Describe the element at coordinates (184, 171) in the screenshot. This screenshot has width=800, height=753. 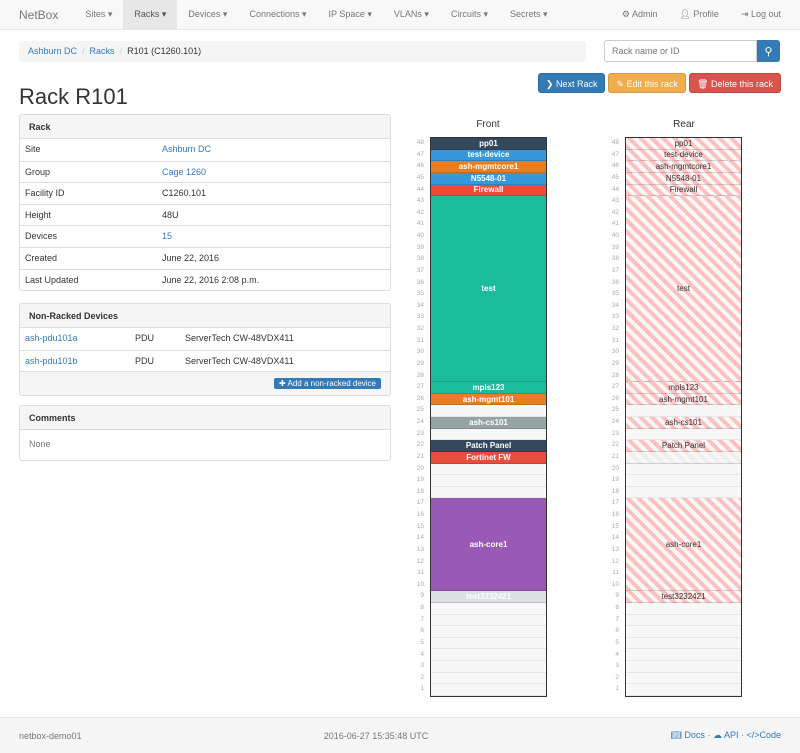
I see `row-value: Cage 1260` at that location.